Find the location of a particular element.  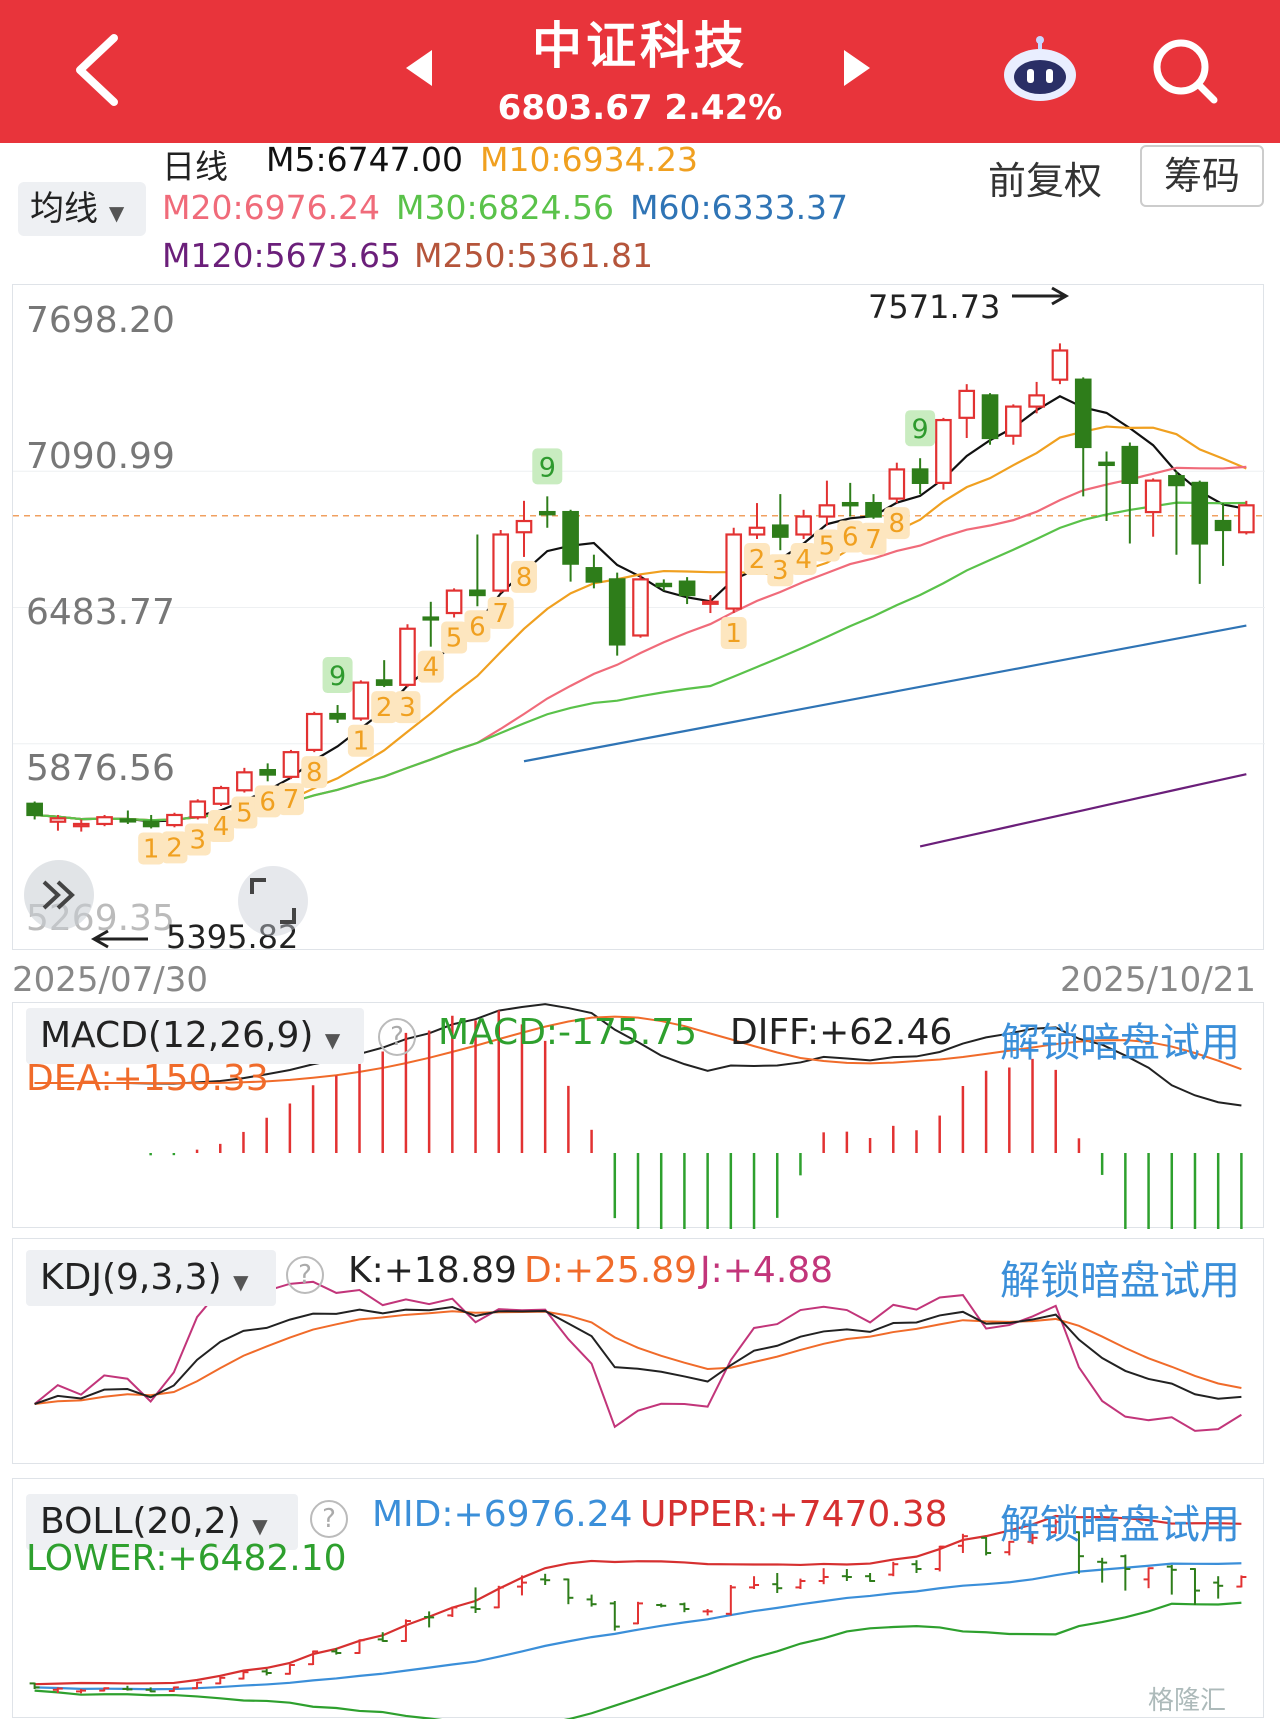

upper-band is located at coordinates (638, 1600).